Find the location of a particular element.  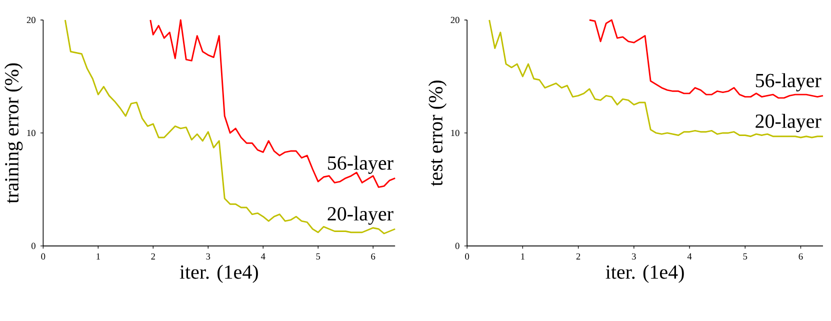

y-axis-title: training error (%) is located at coordinates (13, 133).